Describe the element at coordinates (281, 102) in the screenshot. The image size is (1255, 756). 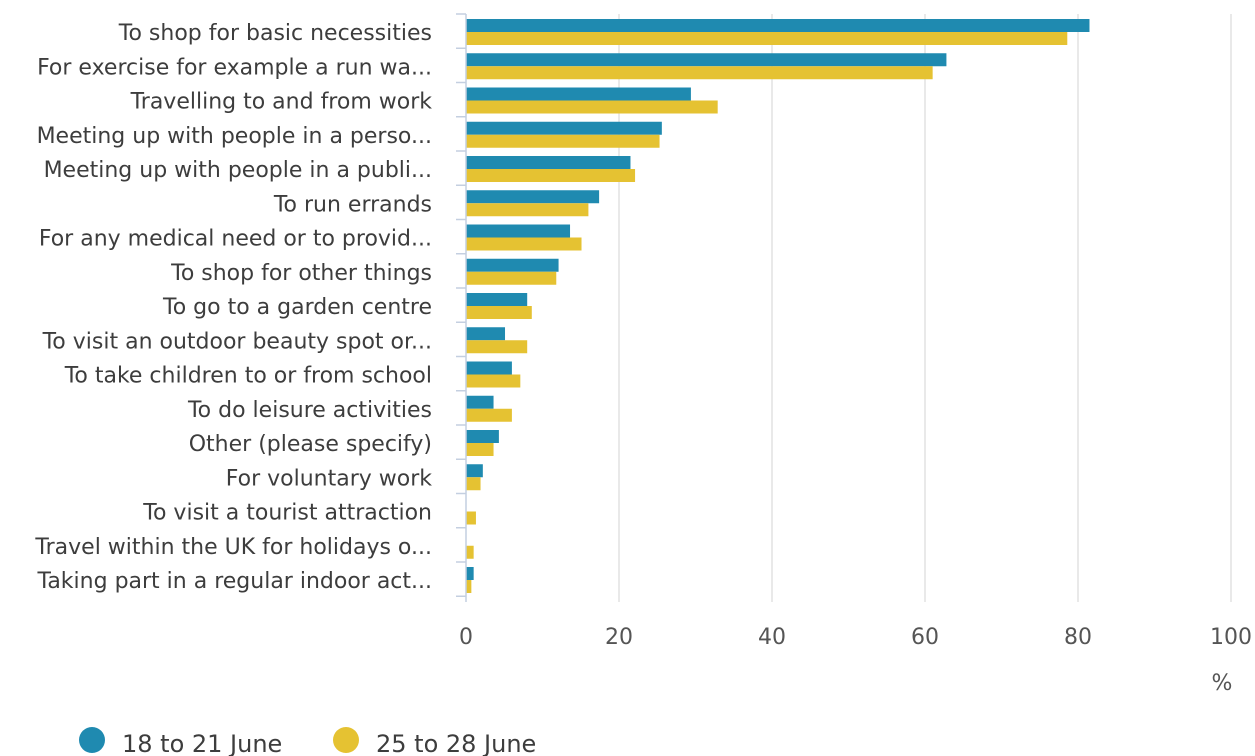
I see `category-label: Travelling to and from work` at that location.